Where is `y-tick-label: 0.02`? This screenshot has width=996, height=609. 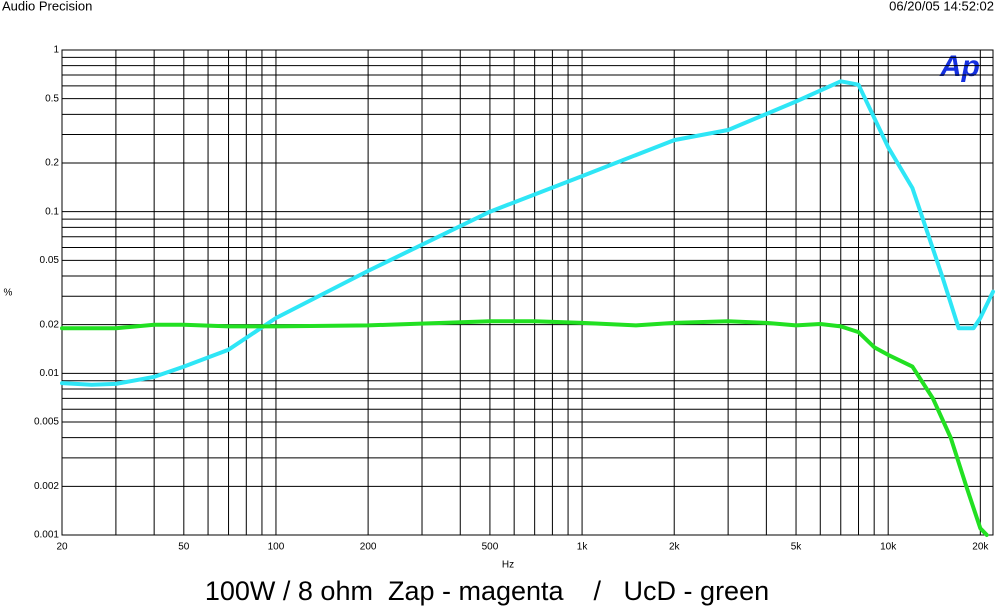
y-tick-label: 0.02 is located at coordinates (50, 324).